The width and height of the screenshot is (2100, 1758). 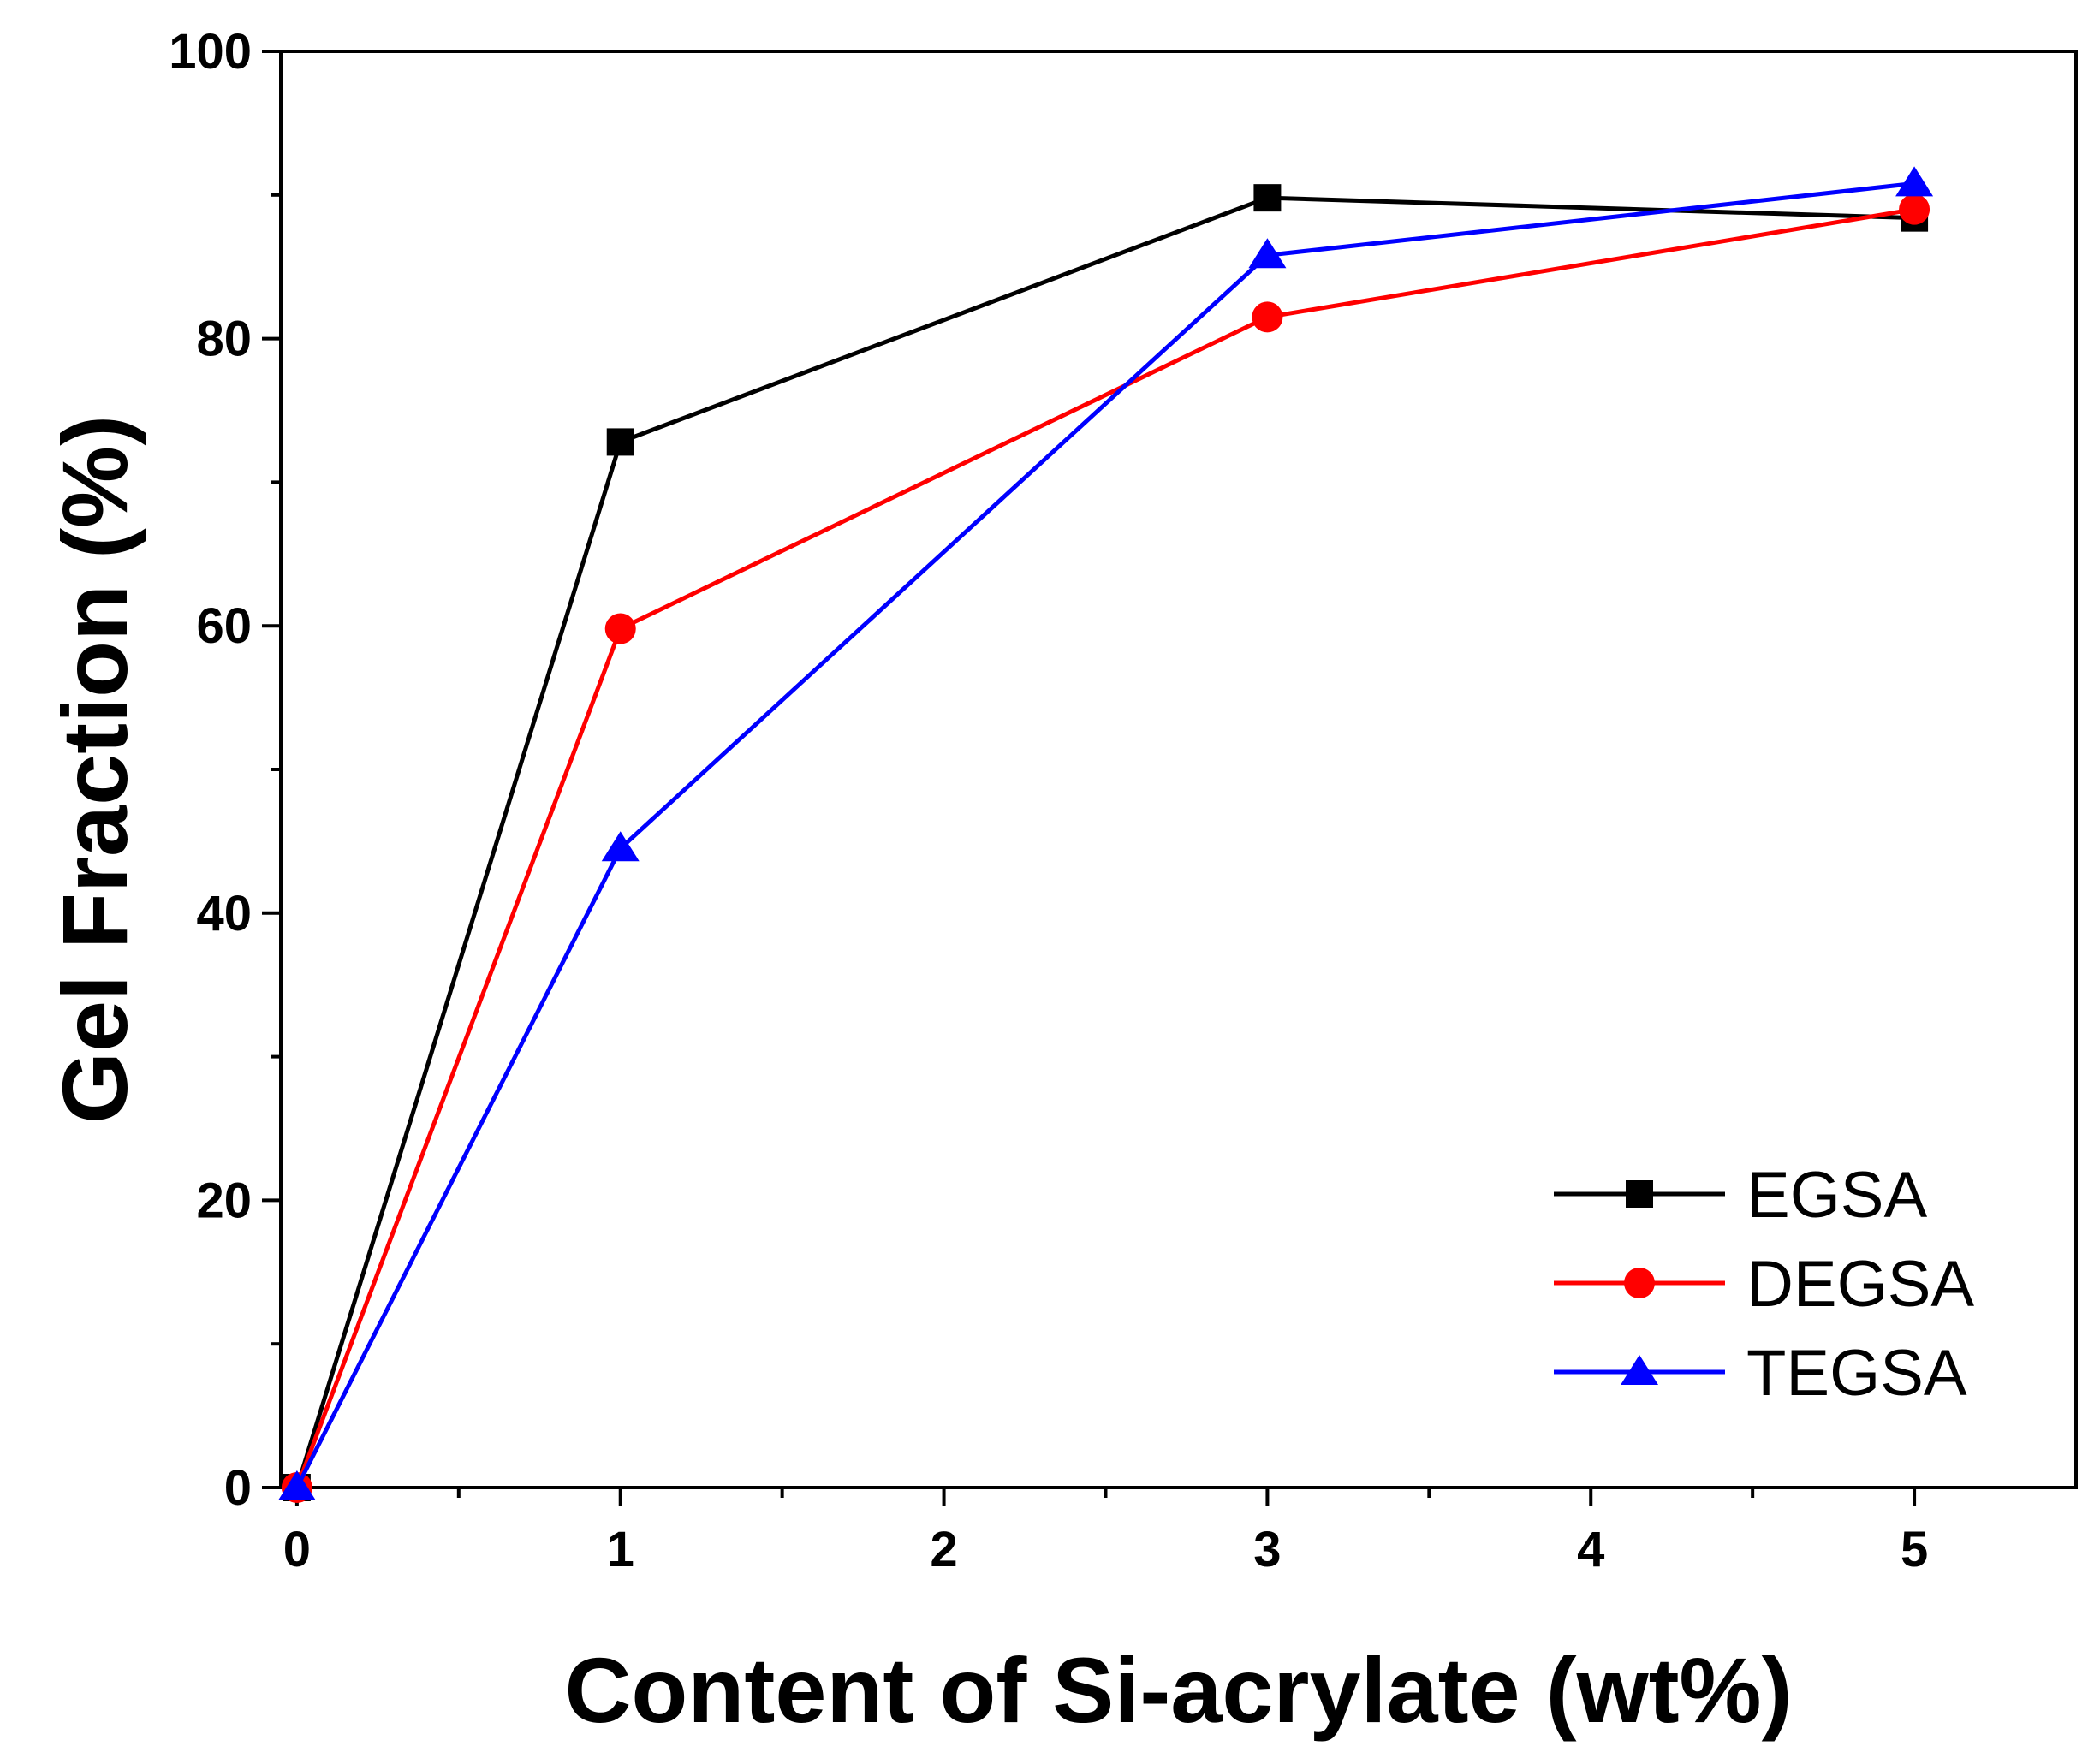 I want to click on y-tick-label: 40, so click(x=224, y=913).